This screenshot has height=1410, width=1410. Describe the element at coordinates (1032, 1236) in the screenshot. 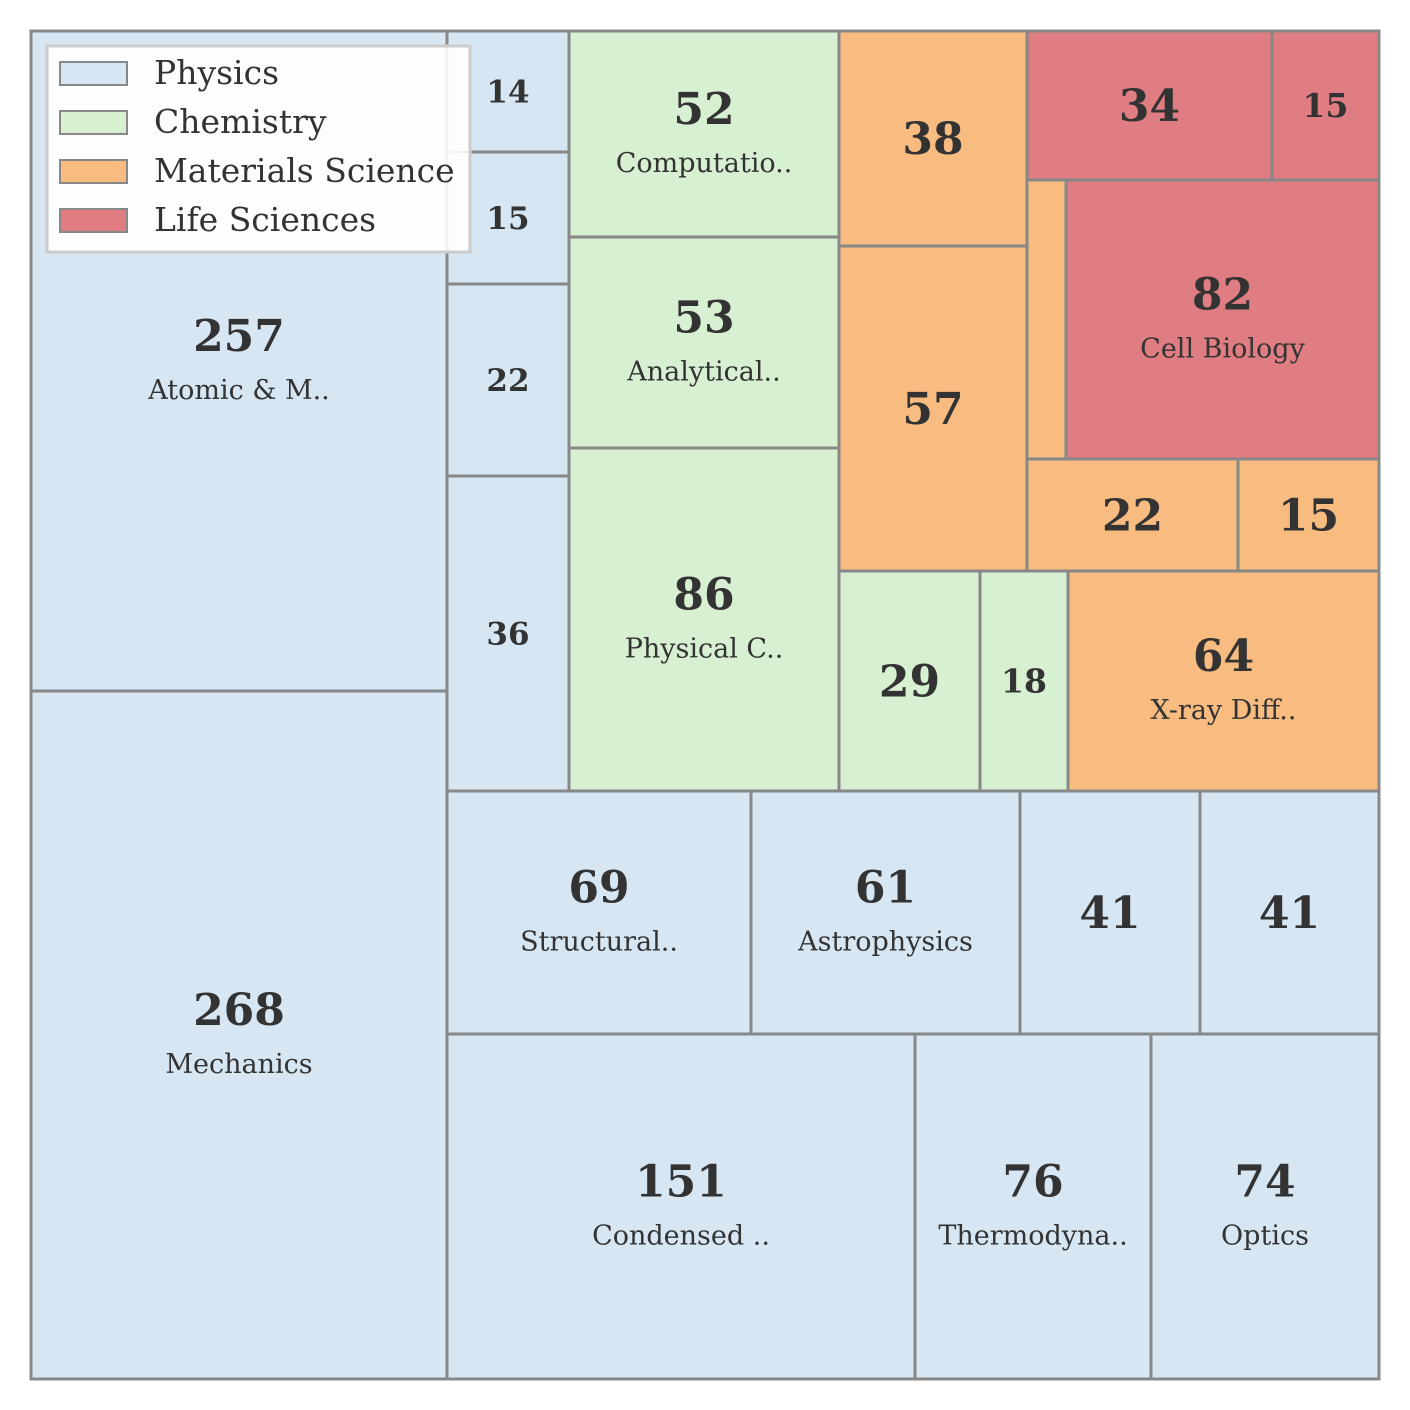

I see `tile-label: Thermodyna..` at that location.